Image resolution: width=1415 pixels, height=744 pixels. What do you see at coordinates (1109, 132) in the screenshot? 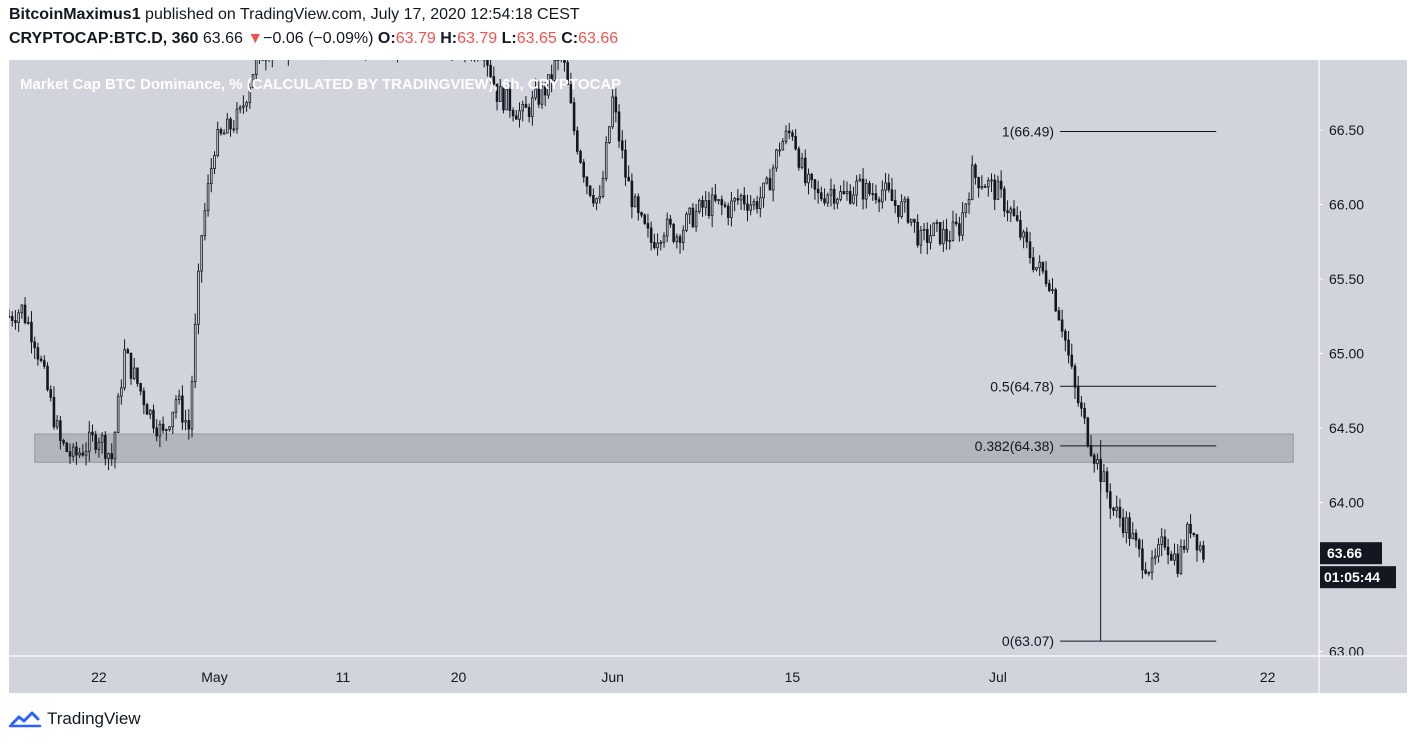
I see `fib-level: 1(66.49)` at bounding box center [1109, 132].